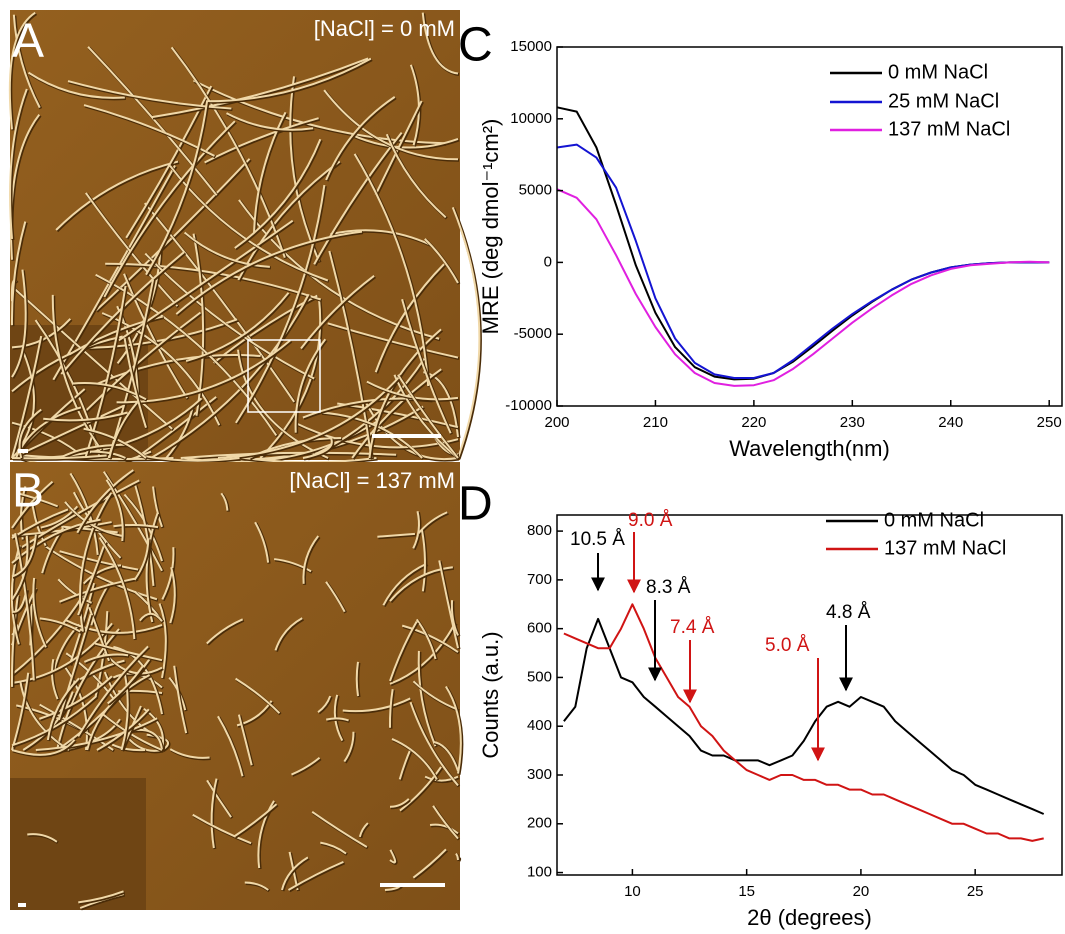 This screenshot has width=1065, height=934. Describe the element at coordinates (372, 480) in the screenshot. I see `image-annotation: [NaCl] = 137 mM` at that location.